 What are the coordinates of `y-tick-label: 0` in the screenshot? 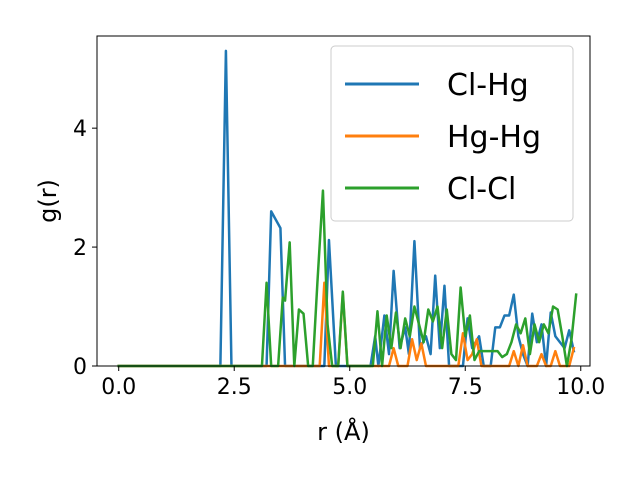 It's located at (80, 367).